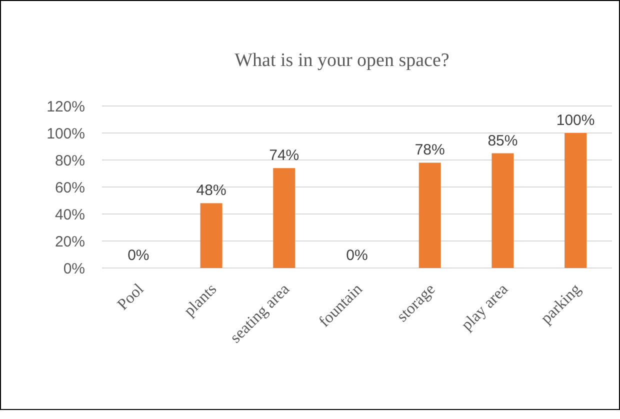  Describe the element at coordinates (284, 155) in the screenshot. I see `data-label: 74%` at that location.